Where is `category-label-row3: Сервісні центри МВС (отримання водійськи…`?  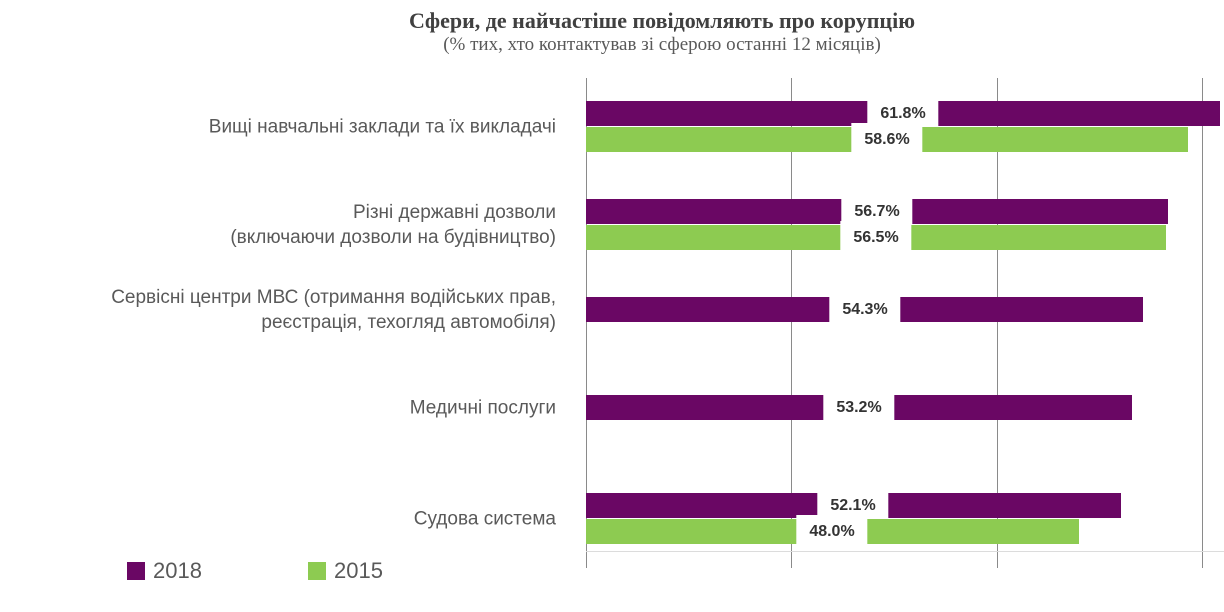 category-label-row3: Сервісні центри МВС (отримання водійськи… is located at coordinates (333, 309).